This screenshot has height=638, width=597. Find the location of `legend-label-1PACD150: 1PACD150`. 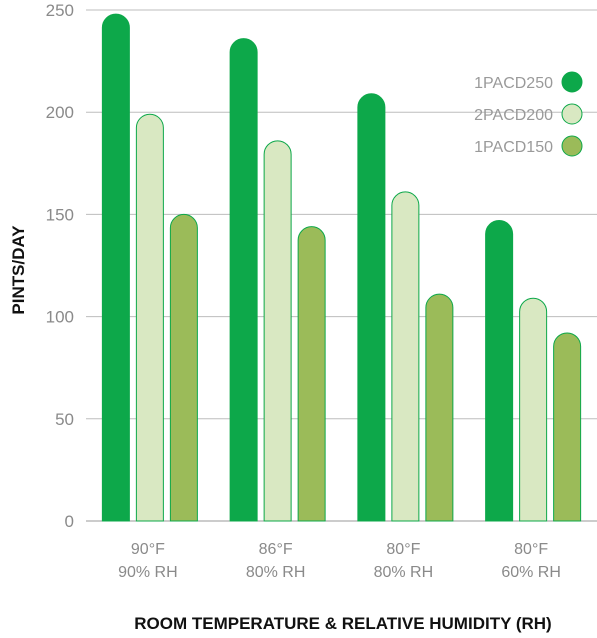

legend-label-1PACD150: 1PACD150 is located at coordinates (513, 147).